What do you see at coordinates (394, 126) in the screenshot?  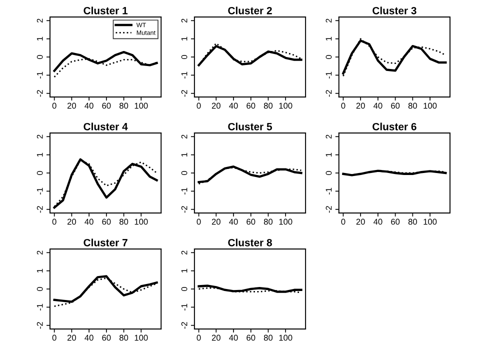 I see `chart-title: Cluster 6` at bounding box center [394, 126].